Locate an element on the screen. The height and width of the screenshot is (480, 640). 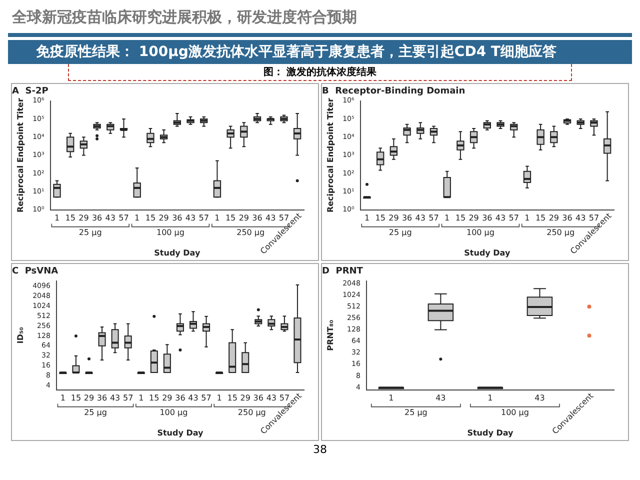
chart-title: A S-2P is located at coordinates (30, 91).